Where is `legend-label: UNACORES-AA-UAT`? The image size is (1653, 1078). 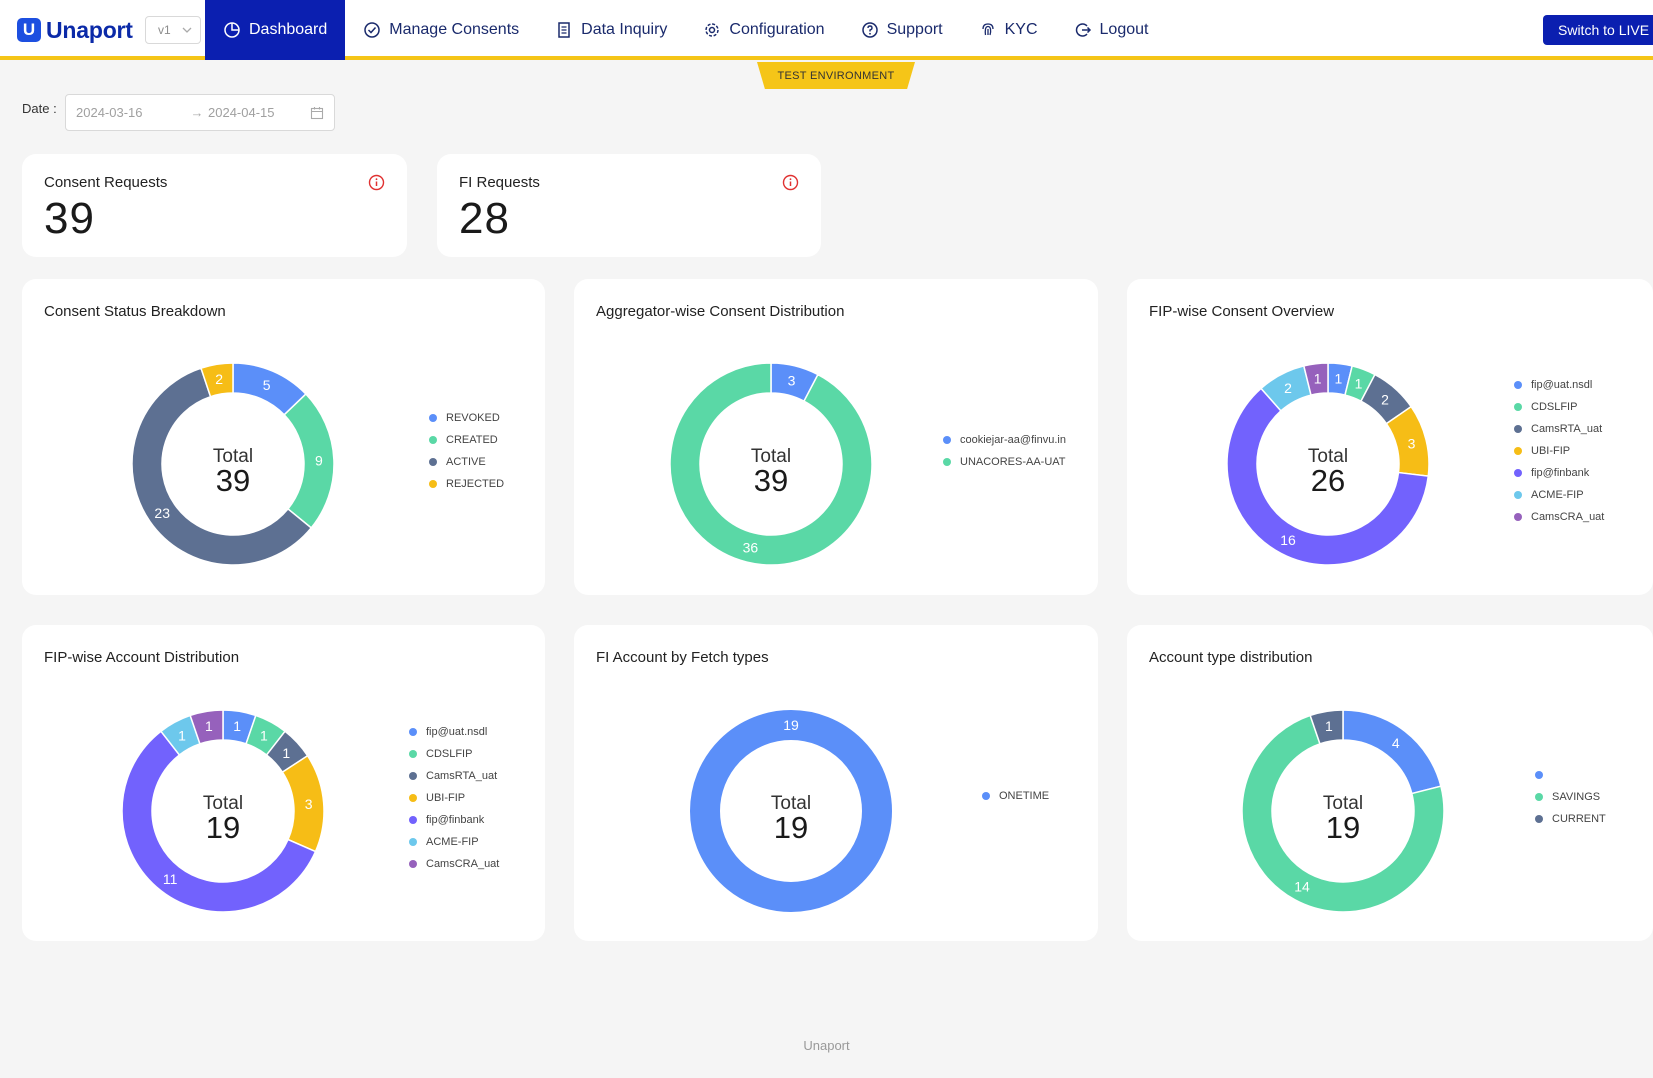
legend-label: UNACORES-AA-UAT is located at coordinates (1013, 462).